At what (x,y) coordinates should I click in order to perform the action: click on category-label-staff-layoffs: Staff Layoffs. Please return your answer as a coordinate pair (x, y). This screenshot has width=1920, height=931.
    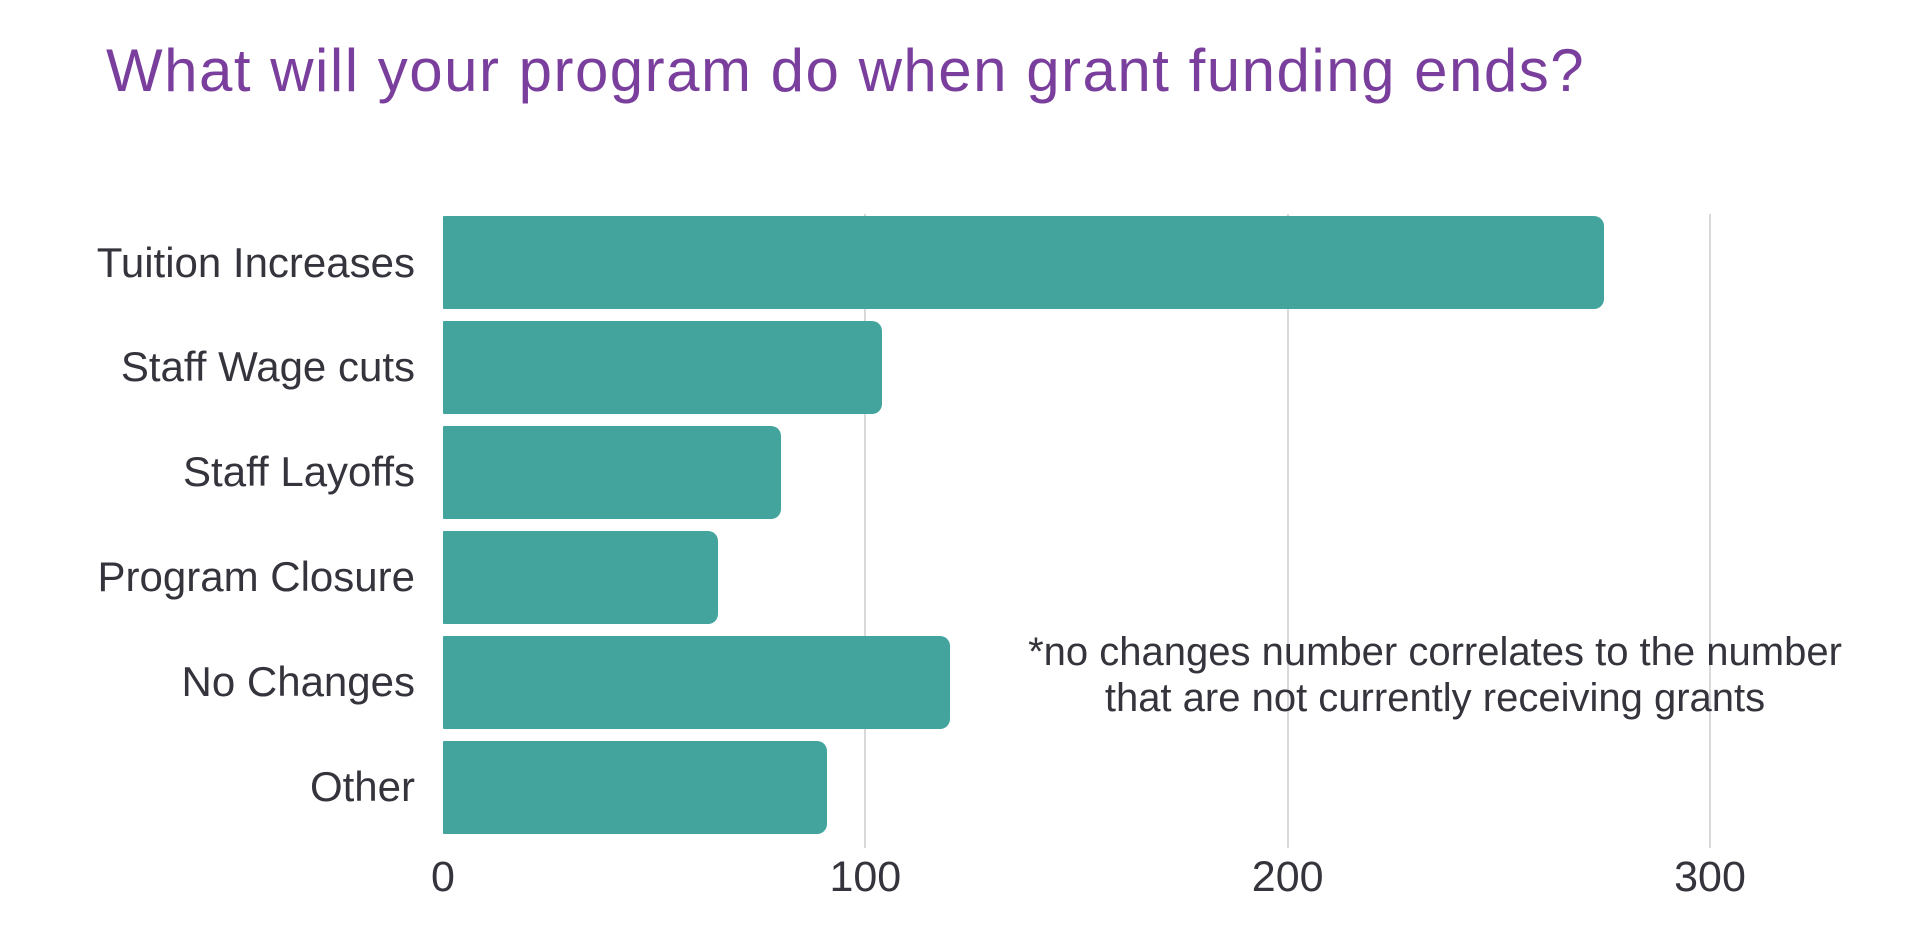
    Looking at the image, I should click on (299, 472).